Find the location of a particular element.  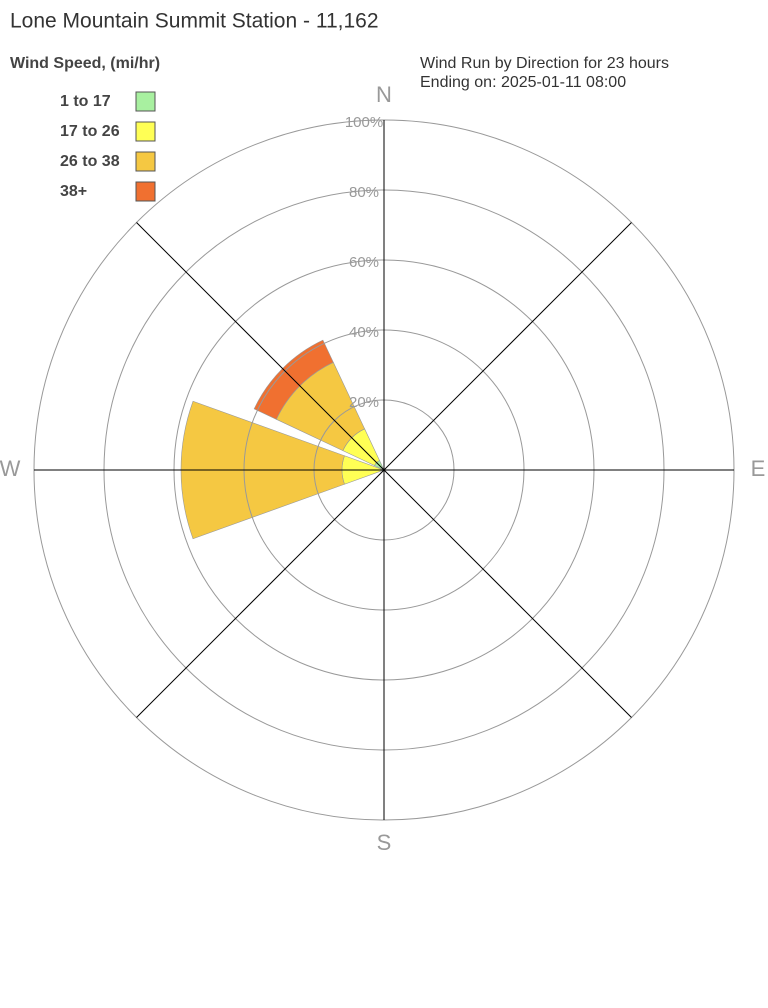

r-tick-label: 60% is located at coordinates (364, 262).